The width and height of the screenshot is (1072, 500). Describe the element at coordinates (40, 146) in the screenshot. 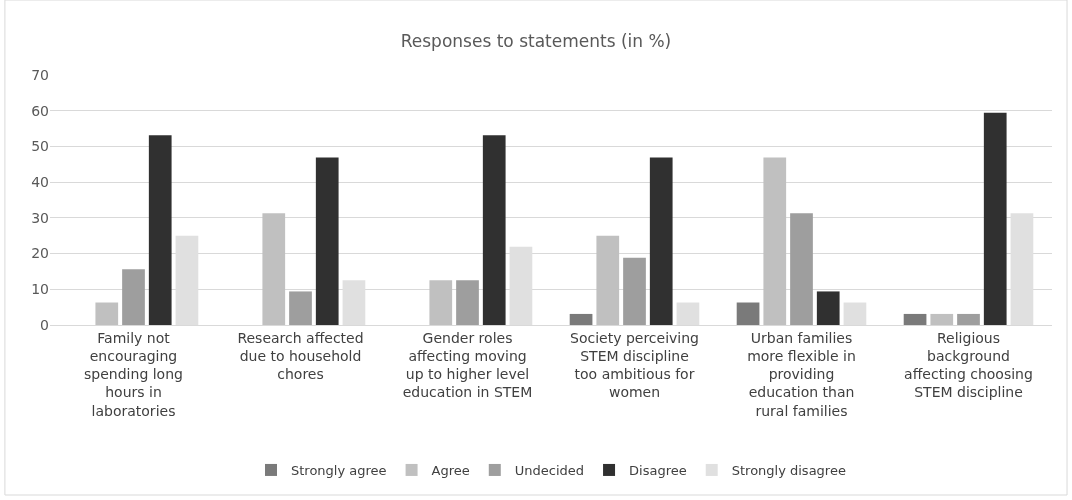

I see `y-tick-label: 50` at that location.